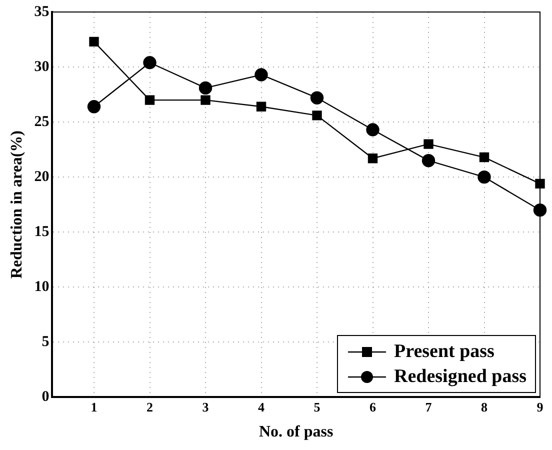 This screenshot has width=552, height=450. Describe the element at coordinates (373, 406) in the screenshot. I see `x-tick-label: 6` at that location.